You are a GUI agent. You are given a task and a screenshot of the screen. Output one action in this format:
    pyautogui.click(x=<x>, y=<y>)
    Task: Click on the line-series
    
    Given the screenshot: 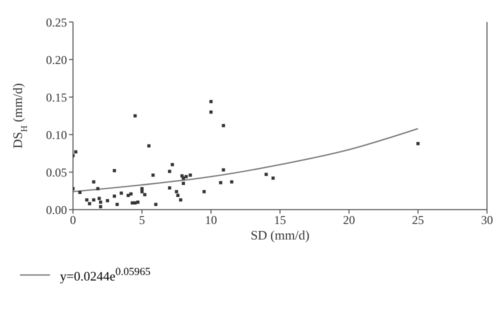 What is the action you would take?
    pyautogui.click(x=246, y=160)
    